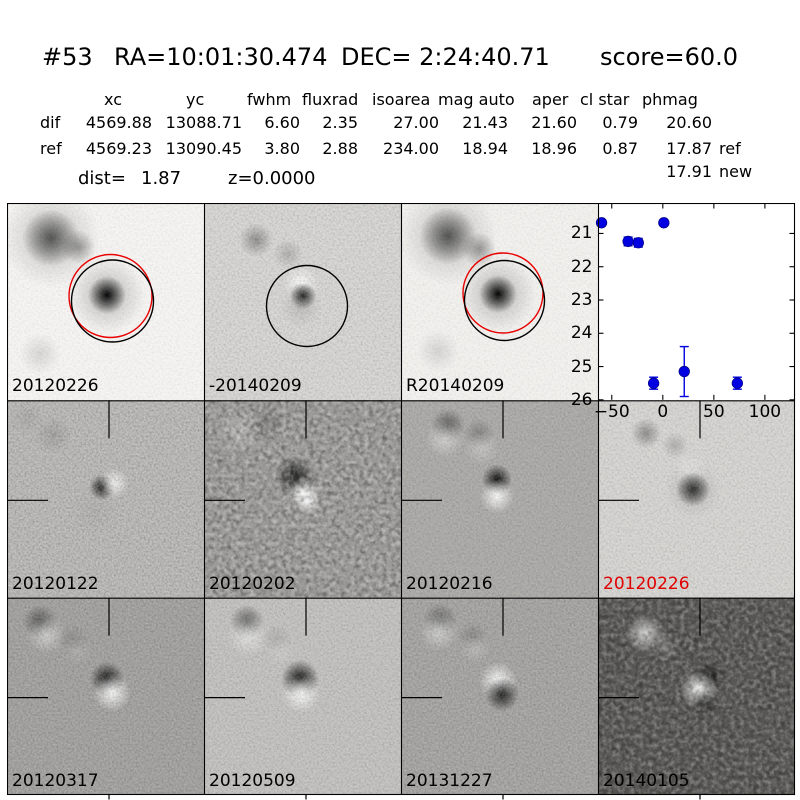  What do you see at coordinates (51, 148) in the screenshot?
I see `row-label-ref: ref` at bounding box center [51, 148].